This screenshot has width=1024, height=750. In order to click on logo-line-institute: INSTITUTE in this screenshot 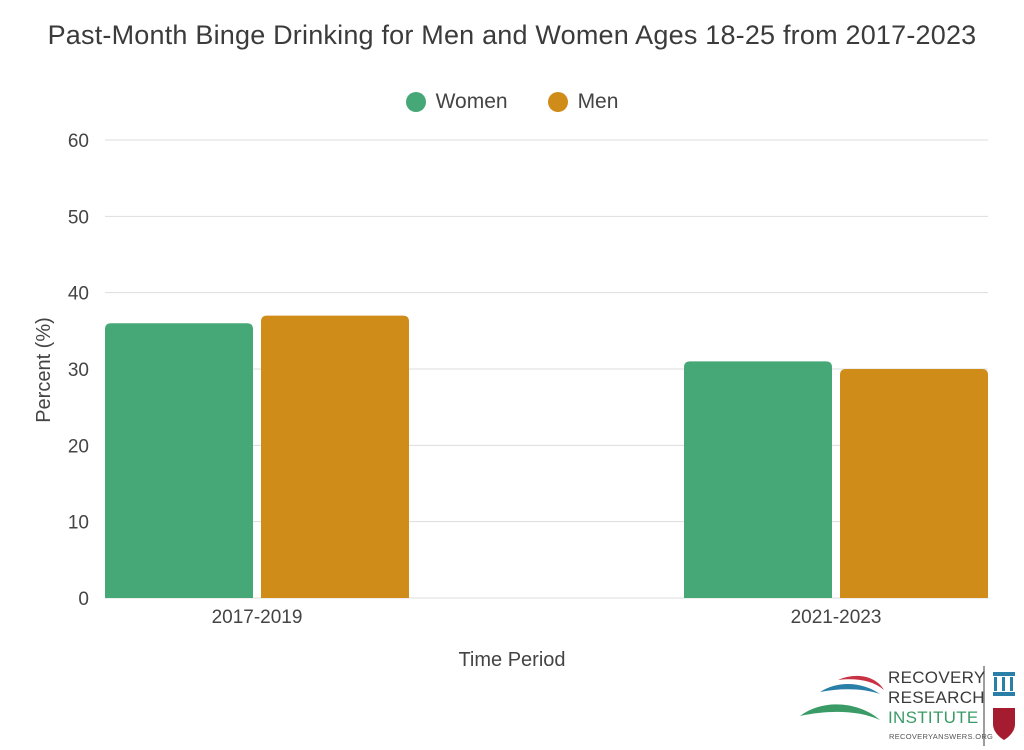, I will do `click(933, 717)`.